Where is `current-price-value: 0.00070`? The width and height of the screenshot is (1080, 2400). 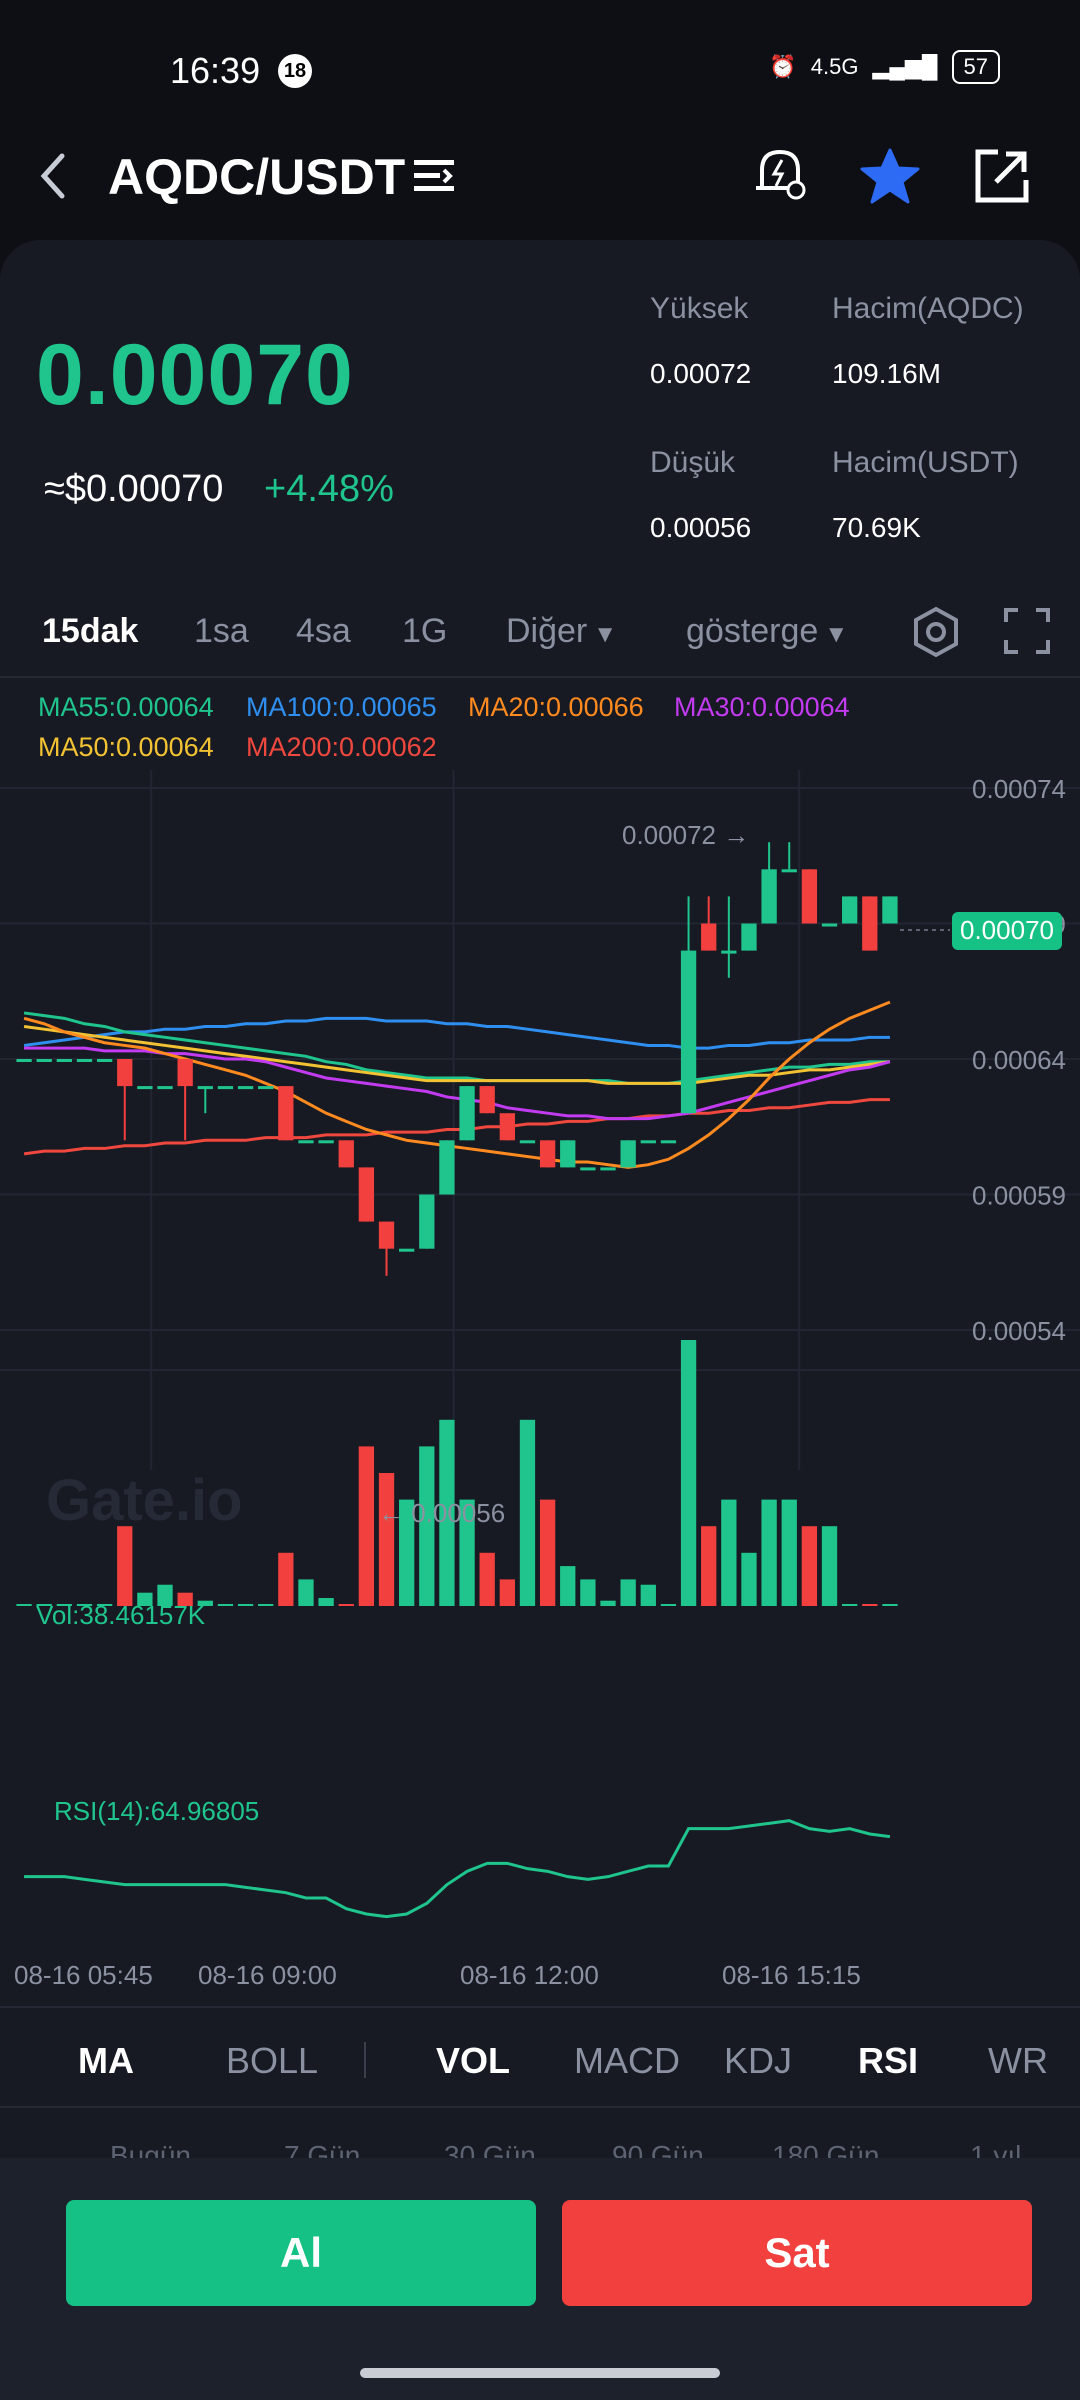
current-price-value: 0.00070 is located at coordinates (1007, 930).